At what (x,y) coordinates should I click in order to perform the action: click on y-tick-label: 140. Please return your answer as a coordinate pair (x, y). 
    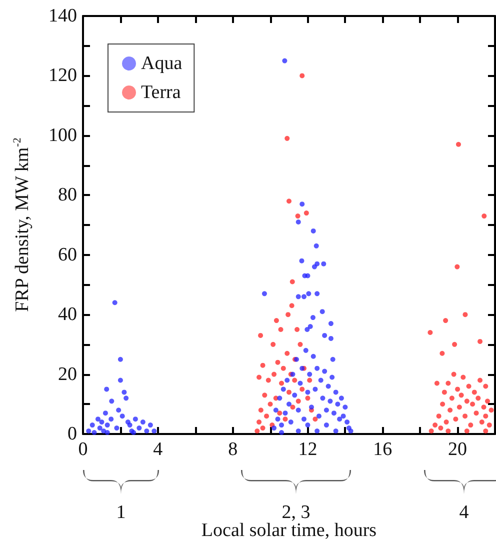
    Looking at the image, I should click on (62, 16).